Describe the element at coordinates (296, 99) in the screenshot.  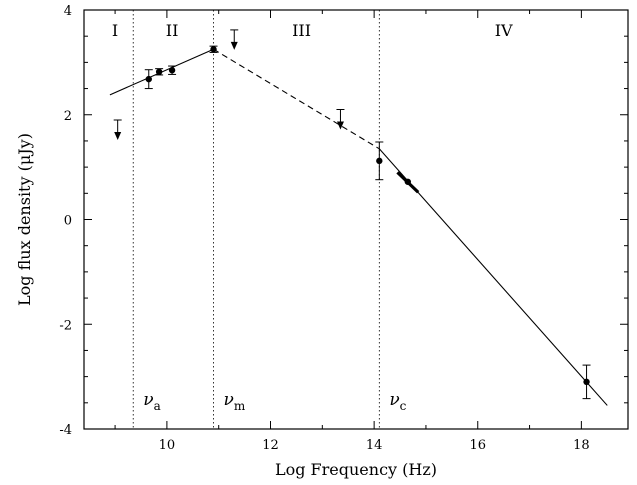
I see `model-dashed-segment` at that location.